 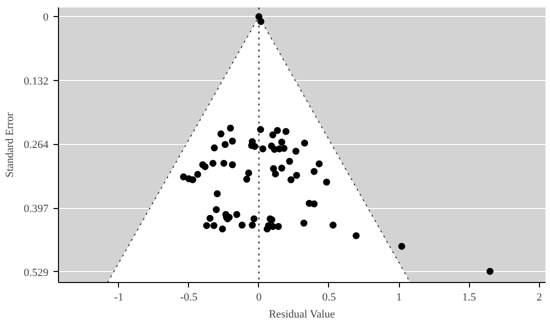 I want to click on x-tick-label: 1, so click(x=399, y=298).